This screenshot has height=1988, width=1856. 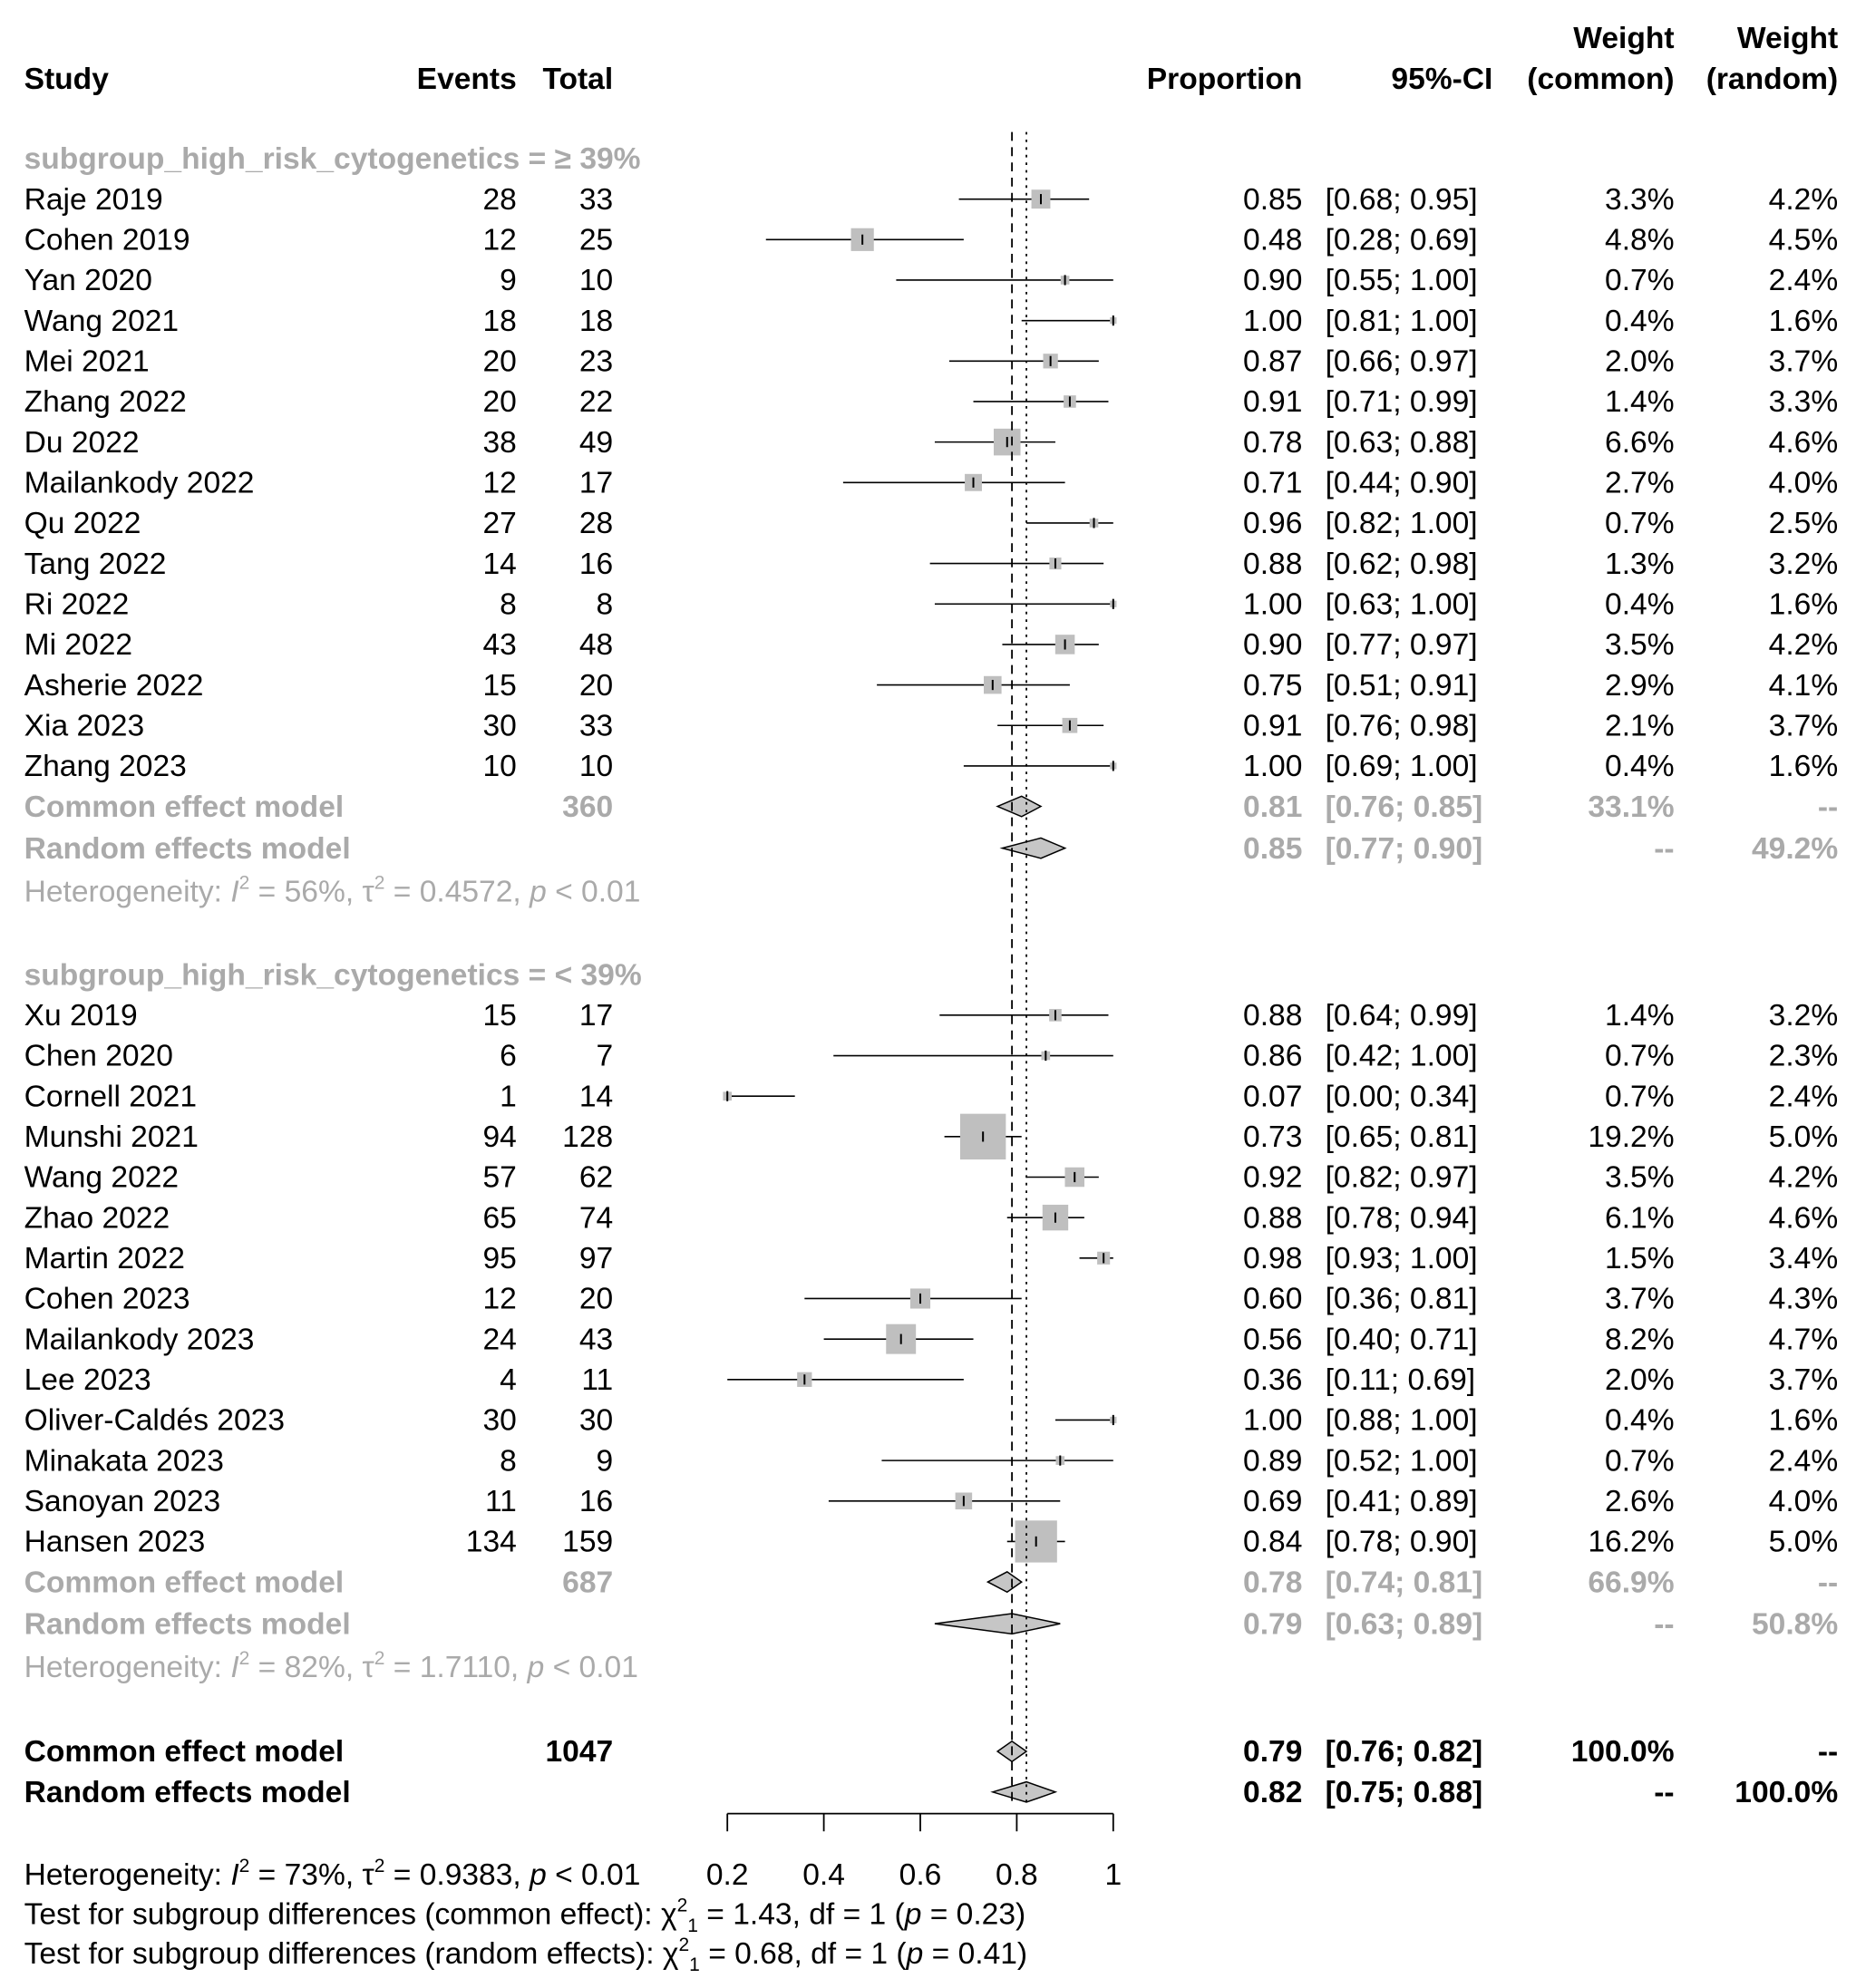 What do you see at coordinates (1272, 1299) in the screenshot?
I see `proportion-value: 0.60` at bounding box center [1272, 1299].